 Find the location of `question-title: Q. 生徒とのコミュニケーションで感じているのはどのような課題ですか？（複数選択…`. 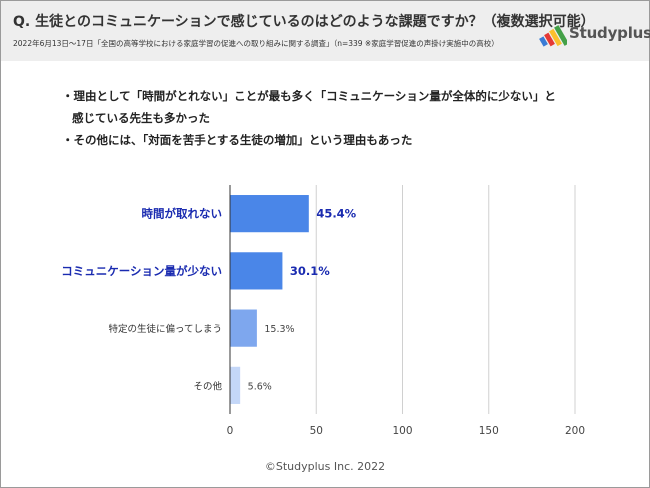

question-title: Q. 生徒とのコミュニケーションで感じているのはどのような課題ですか？（複数選択… is located at coordinates (304, 22).